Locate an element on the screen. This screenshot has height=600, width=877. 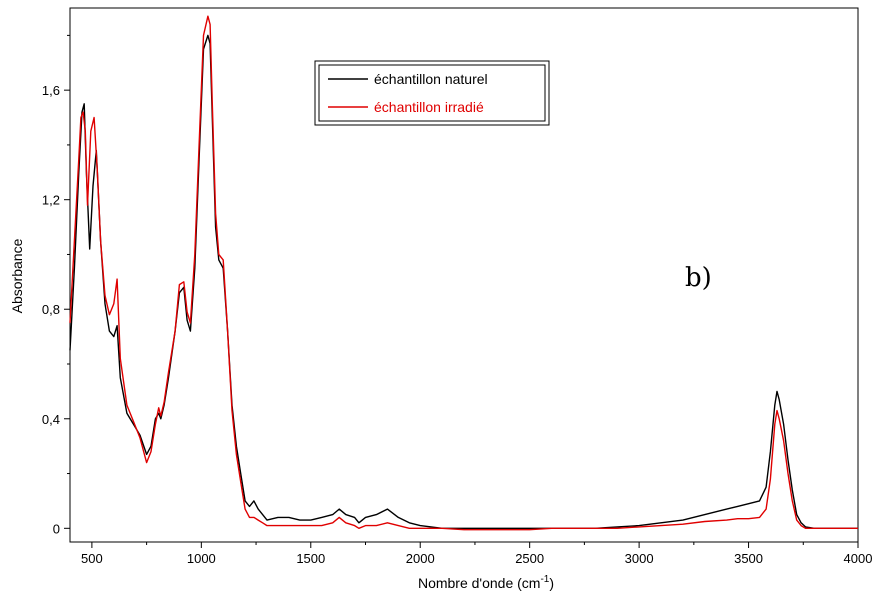
legend-frame-inner is located at coordinates (432, 93).